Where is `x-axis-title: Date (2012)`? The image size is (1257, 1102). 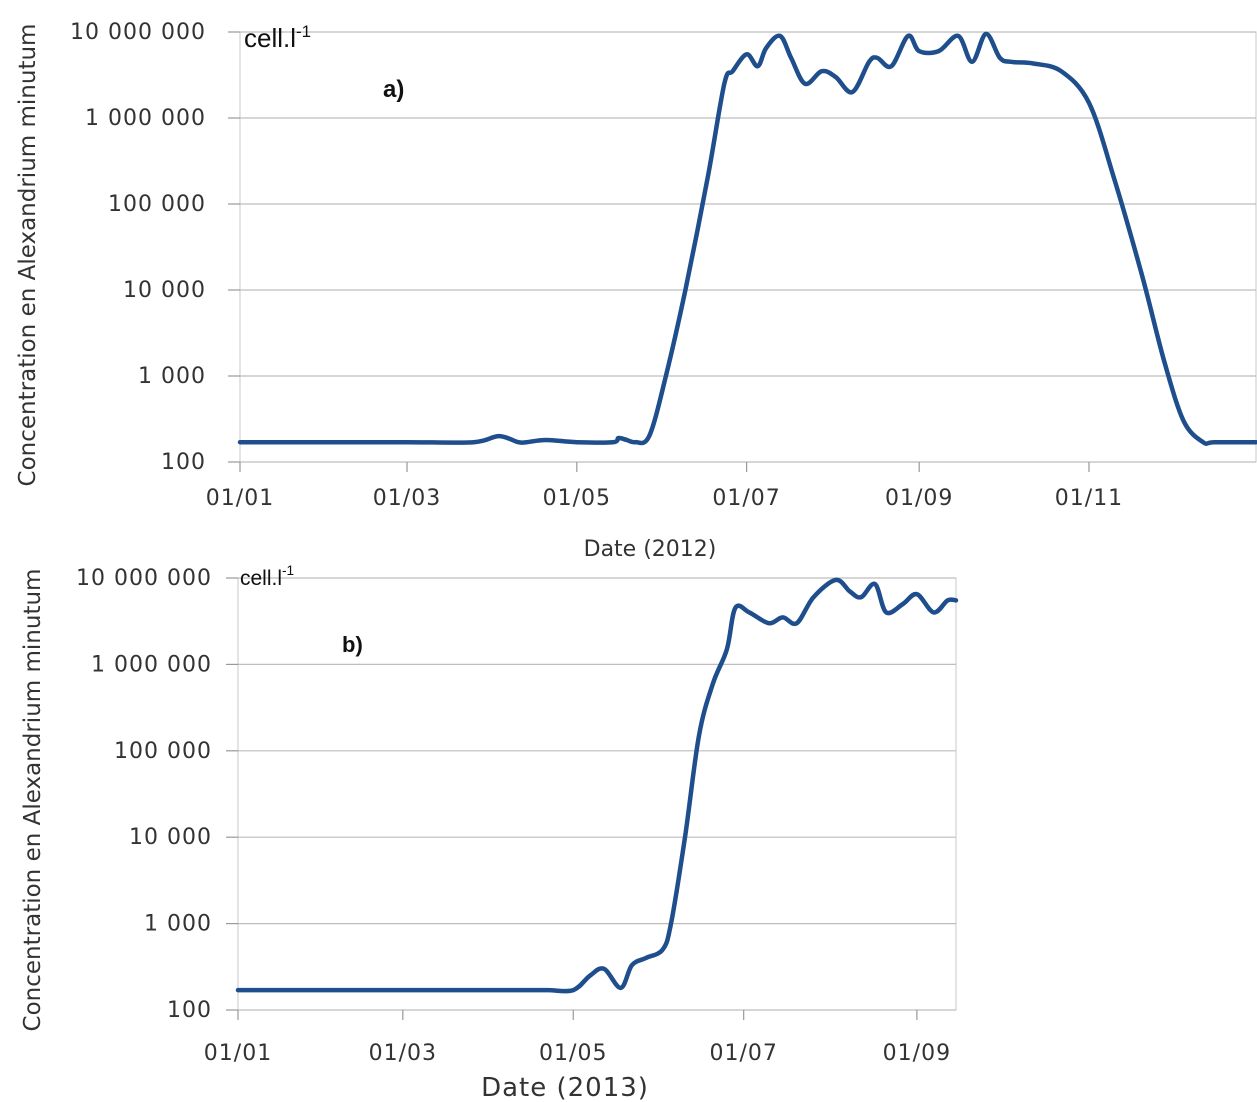
x-axis-title: Date (2012) is located at coordinates (650, 549).